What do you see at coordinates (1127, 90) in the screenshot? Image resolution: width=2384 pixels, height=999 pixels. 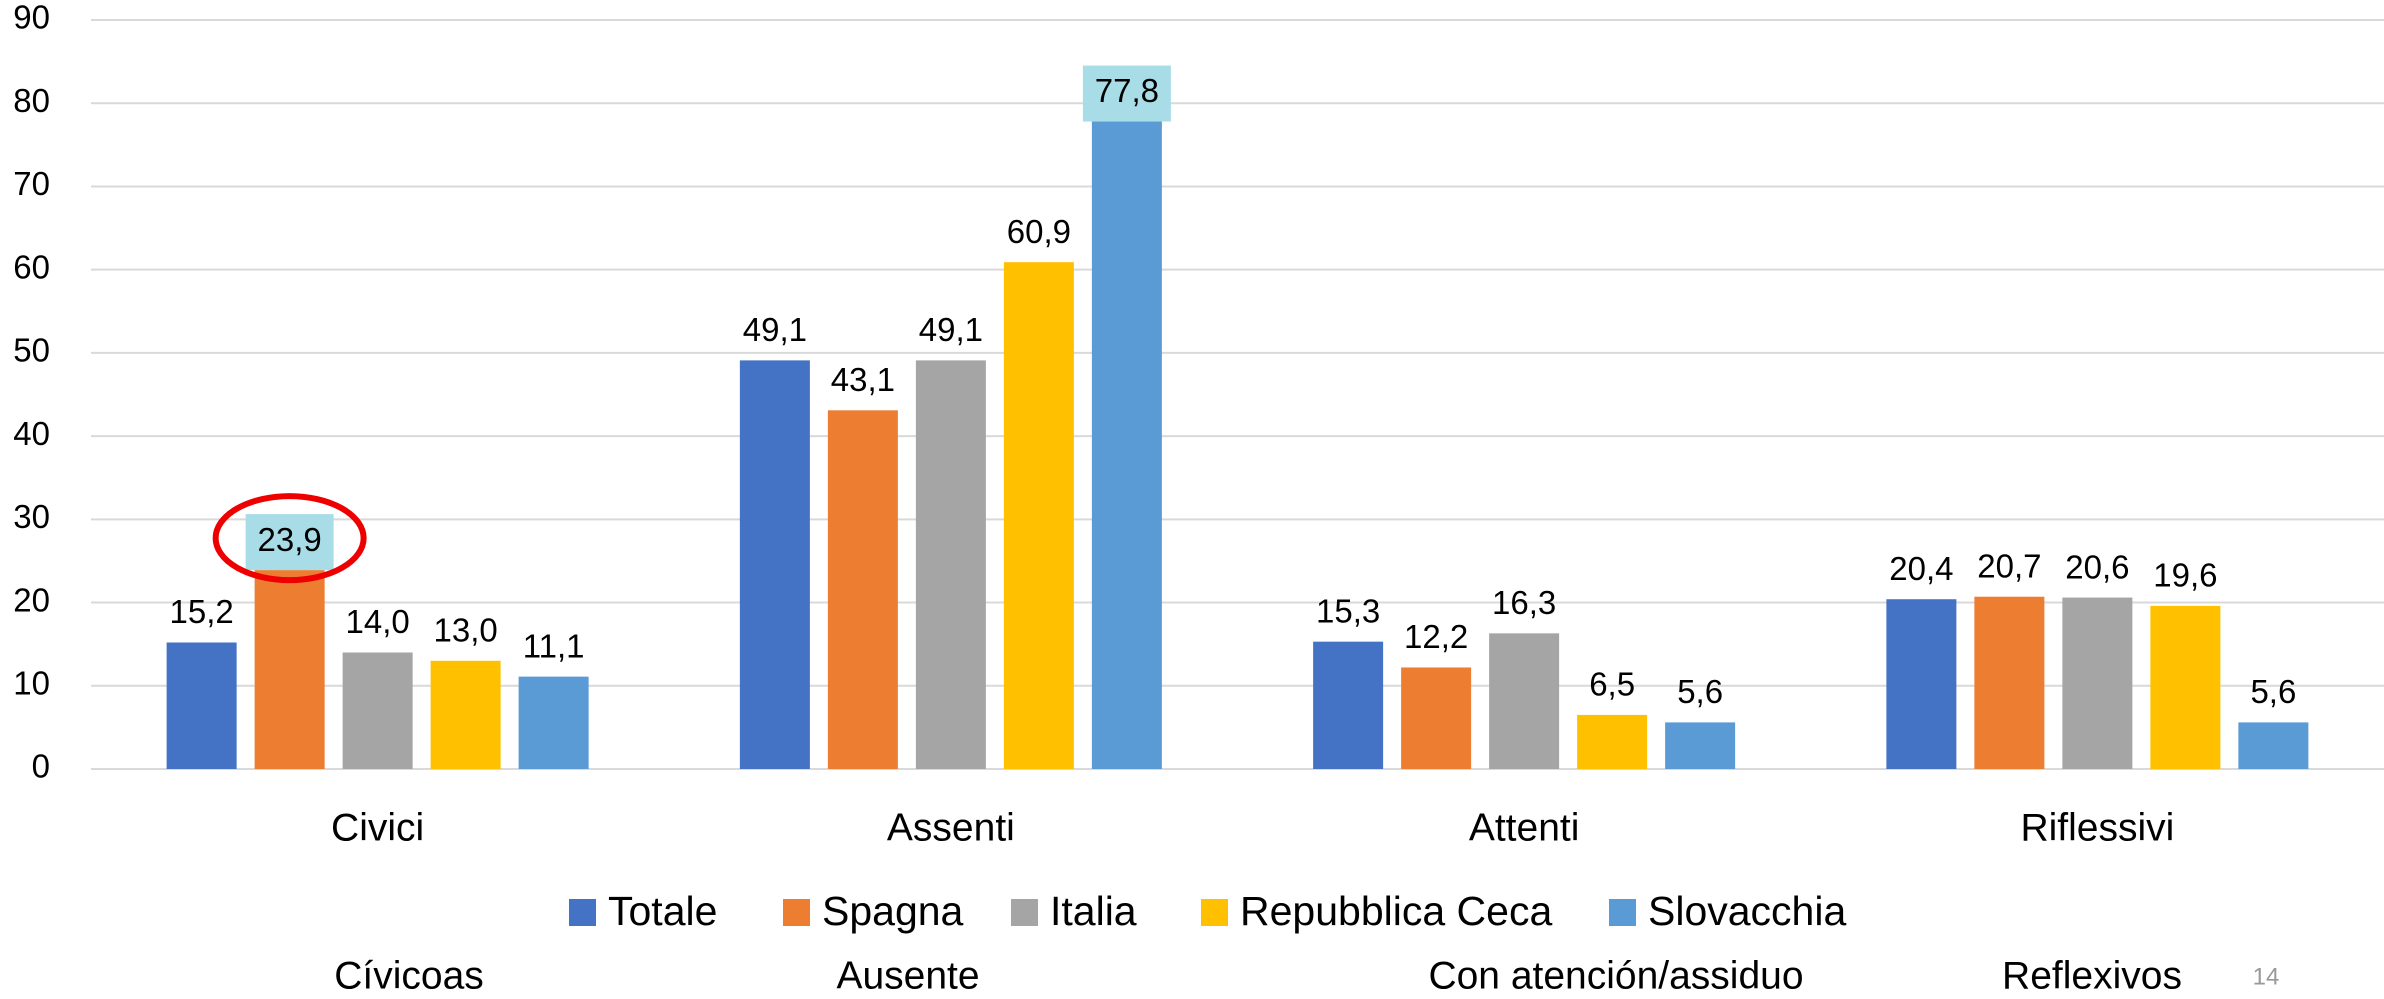 I see `data-label: 77,8` at bounding box center [1127, 90].